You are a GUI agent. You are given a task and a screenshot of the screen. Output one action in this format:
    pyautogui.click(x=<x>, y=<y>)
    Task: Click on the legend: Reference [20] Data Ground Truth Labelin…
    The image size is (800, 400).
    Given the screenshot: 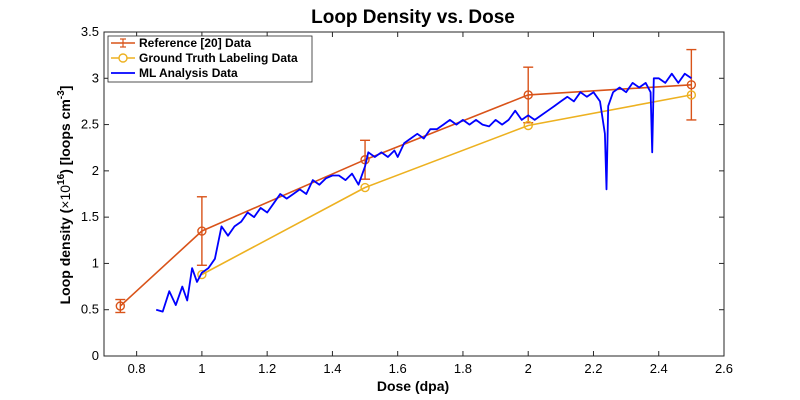 What is the action you would take?
    pyautogui.click(x=210, y=59)
    